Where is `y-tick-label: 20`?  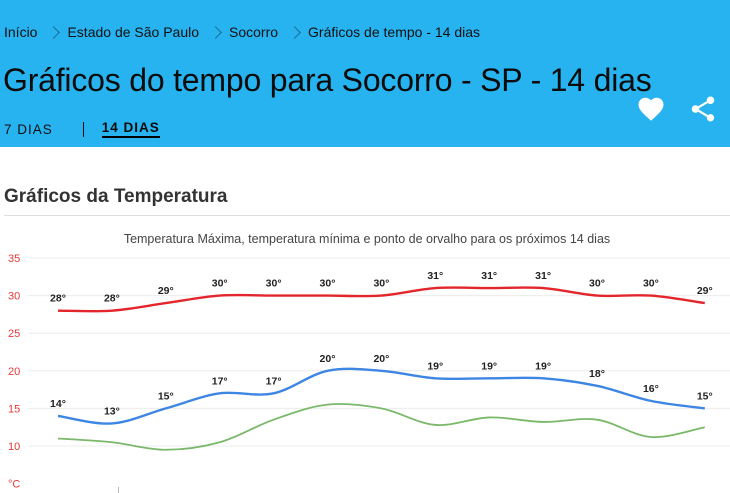 y-tick-label: 20 is located at coordinates (14, 372).